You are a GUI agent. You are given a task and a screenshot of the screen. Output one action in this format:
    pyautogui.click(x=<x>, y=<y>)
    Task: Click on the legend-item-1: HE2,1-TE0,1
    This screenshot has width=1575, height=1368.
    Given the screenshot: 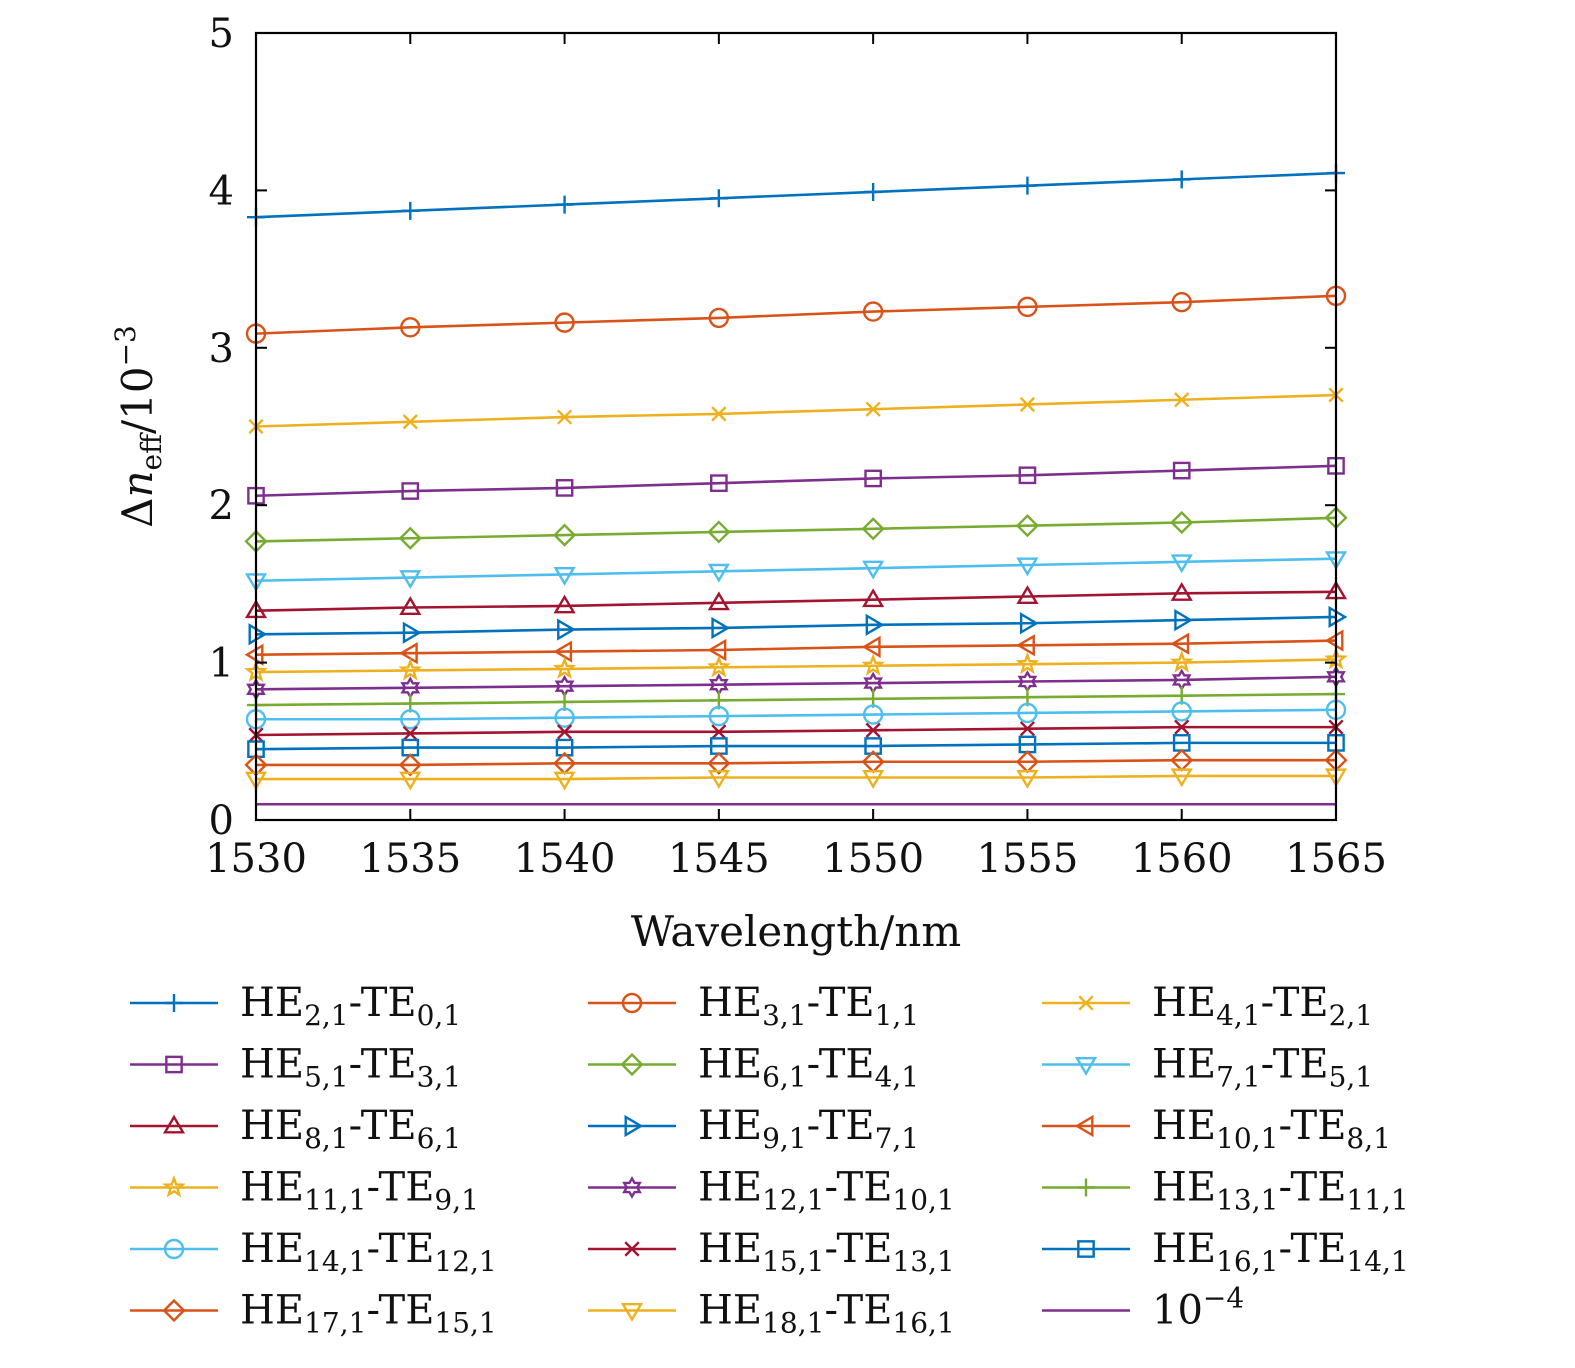 What is the action you would take?
    pyautogui.click(x=295, y=1006)
    